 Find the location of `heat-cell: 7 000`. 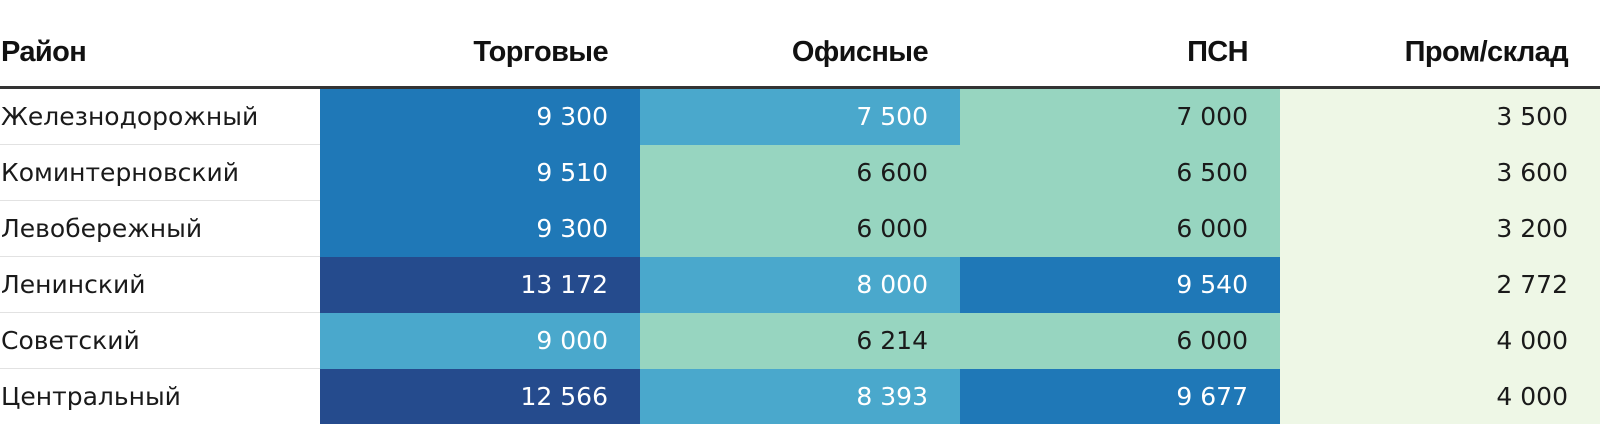

heat-cell: 7 000 is located at coordinates (1120, 116).